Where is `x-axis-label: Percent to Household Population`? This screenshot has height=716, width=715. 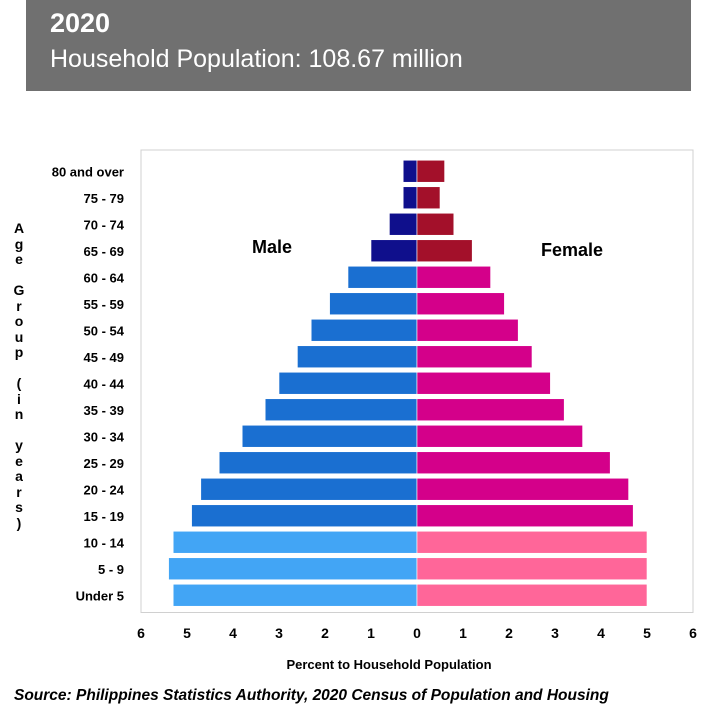 x-axis-label: Percent to Household Population is located at coordinates (388, 664).